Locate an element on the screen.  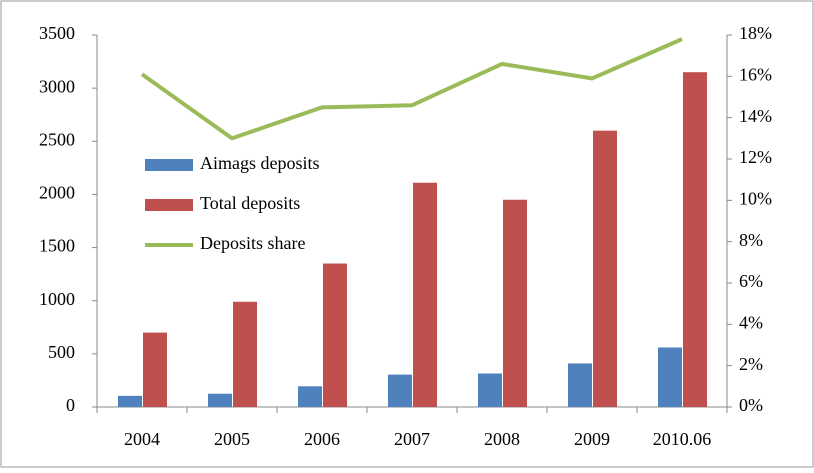
x-tick-label: 2009 is located at coordinates (592, 439).